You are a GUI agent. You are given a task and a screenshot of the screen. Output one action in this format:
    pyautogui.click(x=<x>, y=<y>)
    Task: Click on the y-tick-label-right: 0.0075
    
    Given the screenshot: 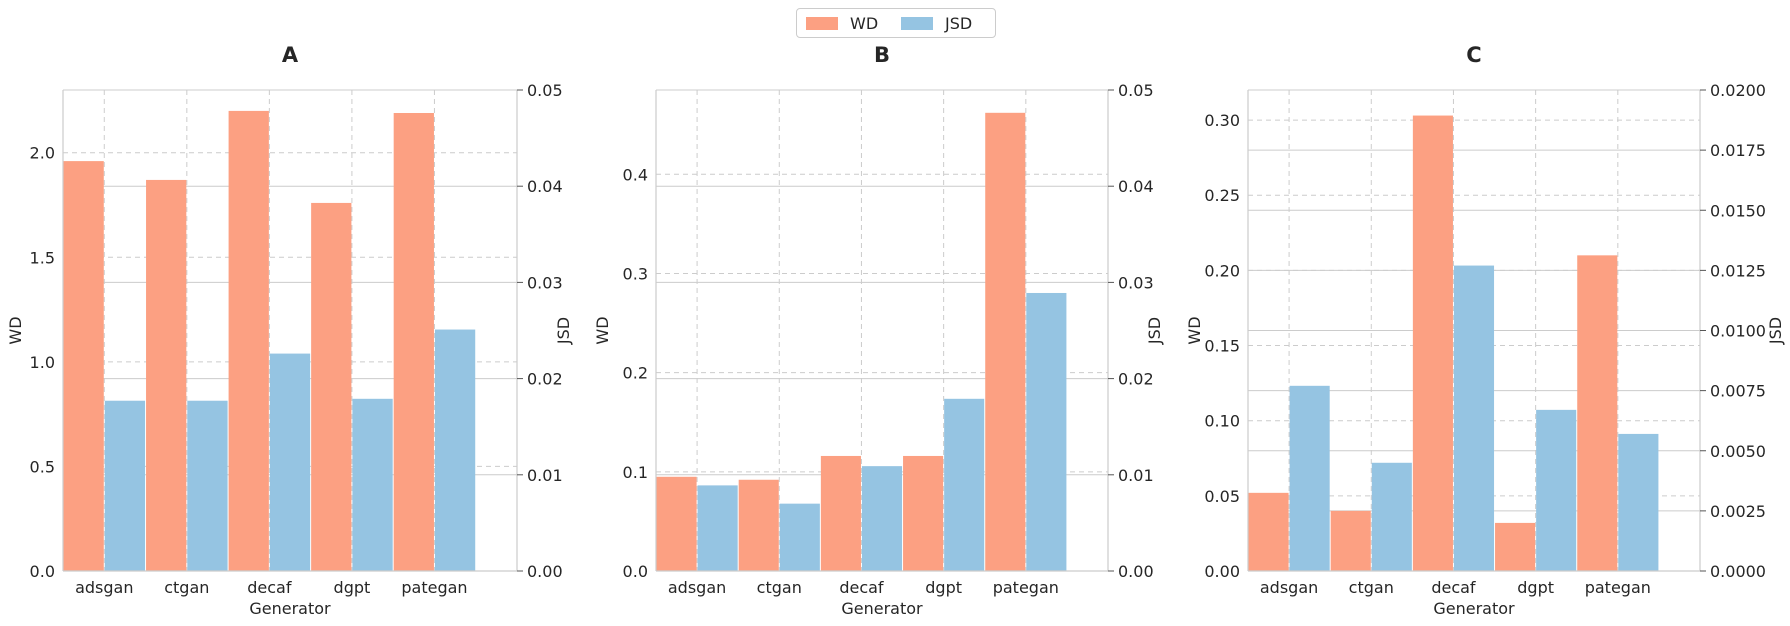 What is the action you would take?
    pyautogui.click(x=1738, y=391)
    